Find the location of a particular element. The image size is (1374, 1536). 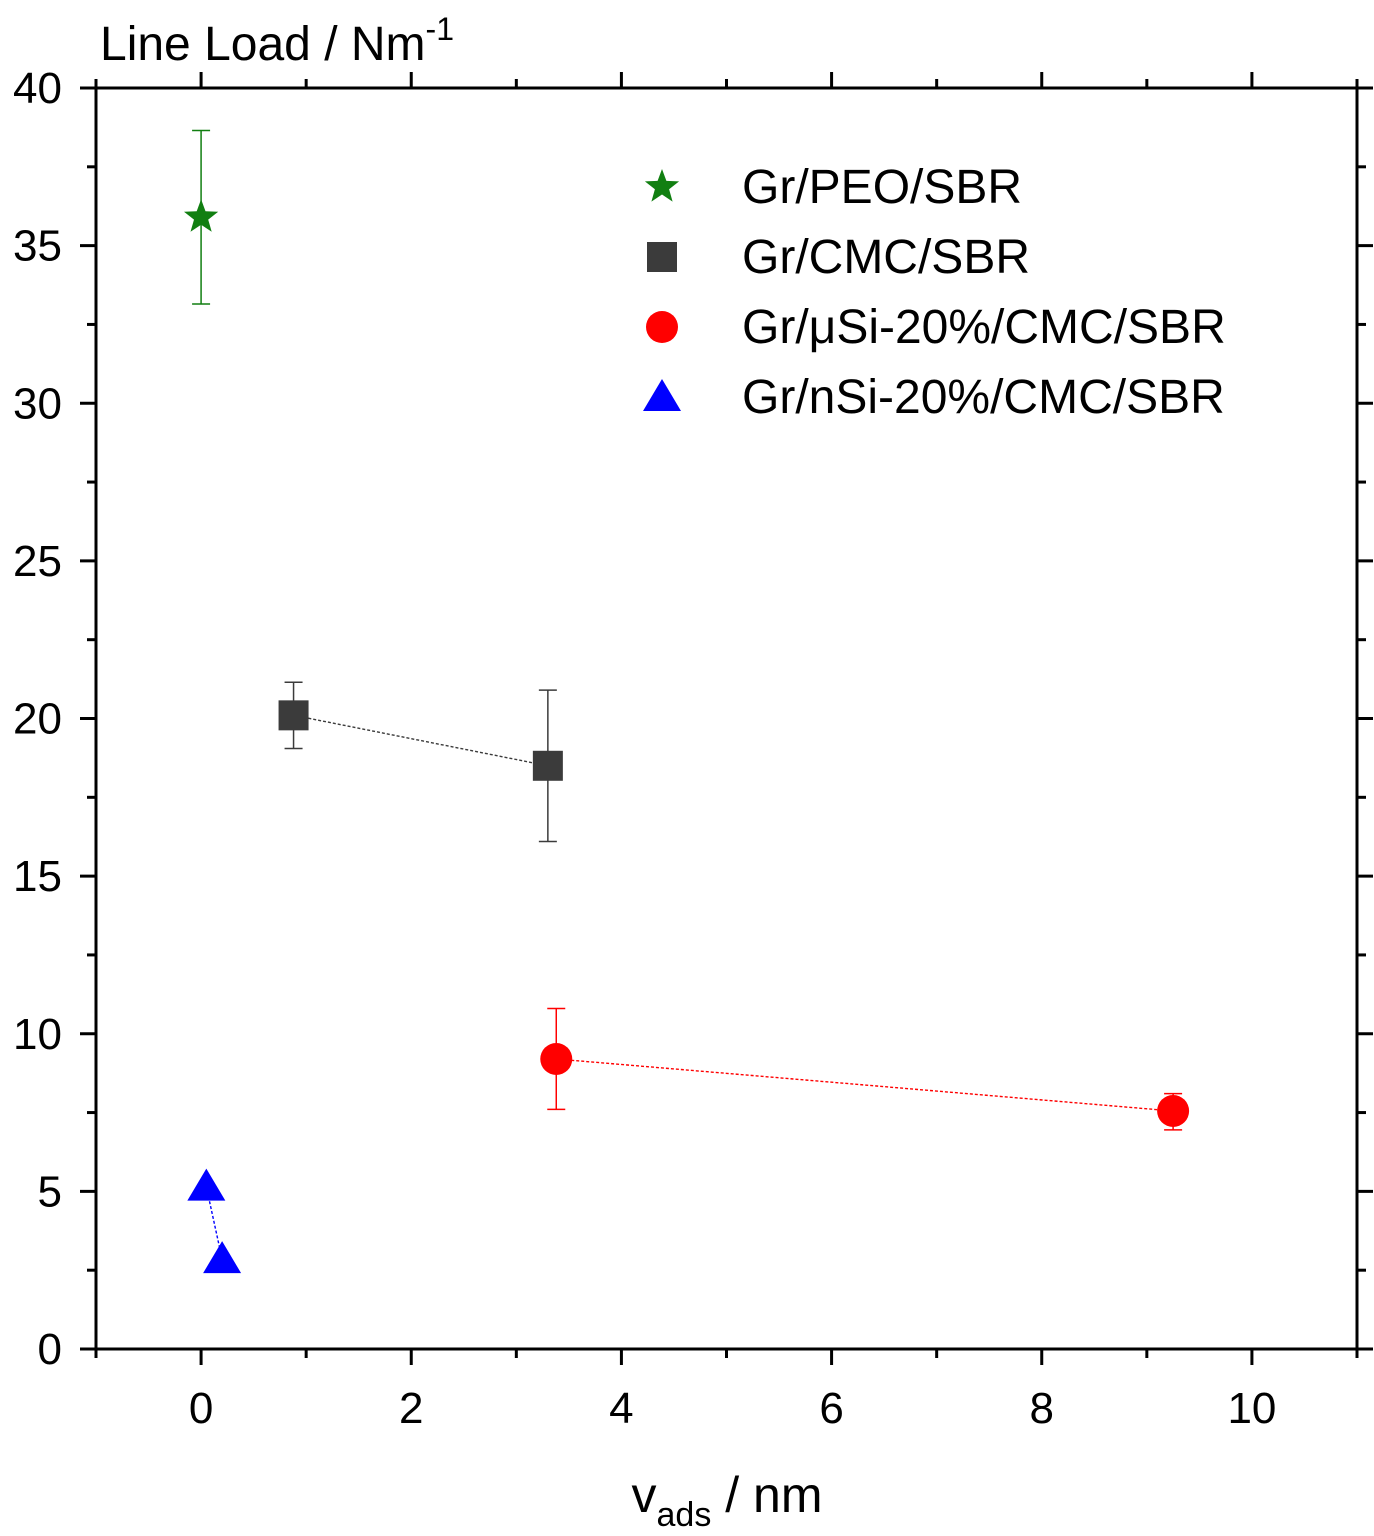

y-axis-title: Line Load / Nm-1 is located at coordinates (277, 41).